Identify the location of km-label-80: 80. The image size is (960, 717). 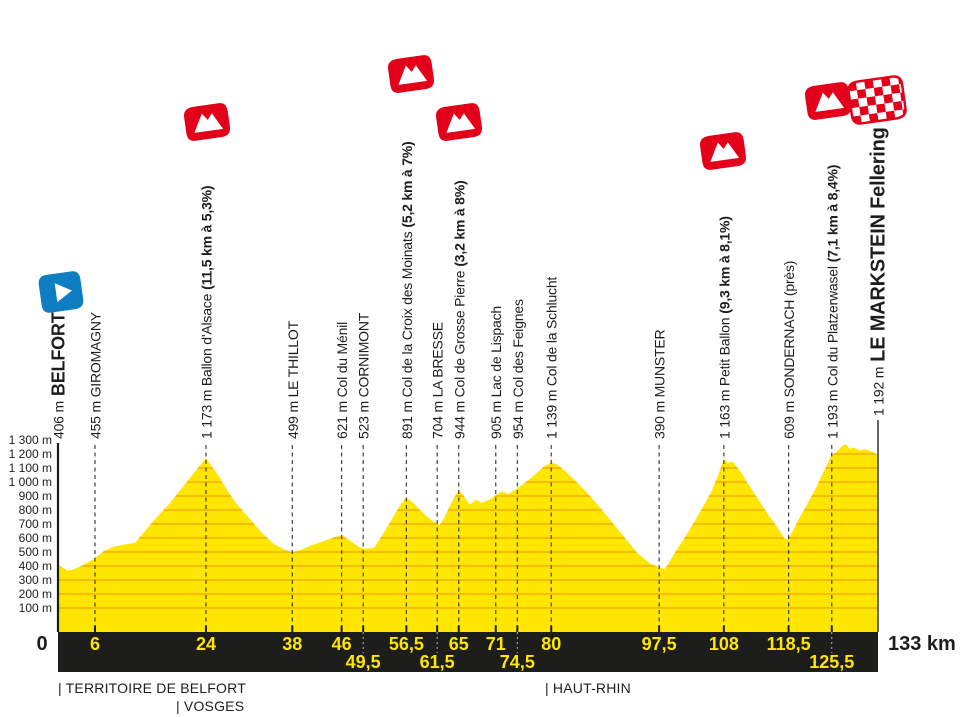
(551, 644).